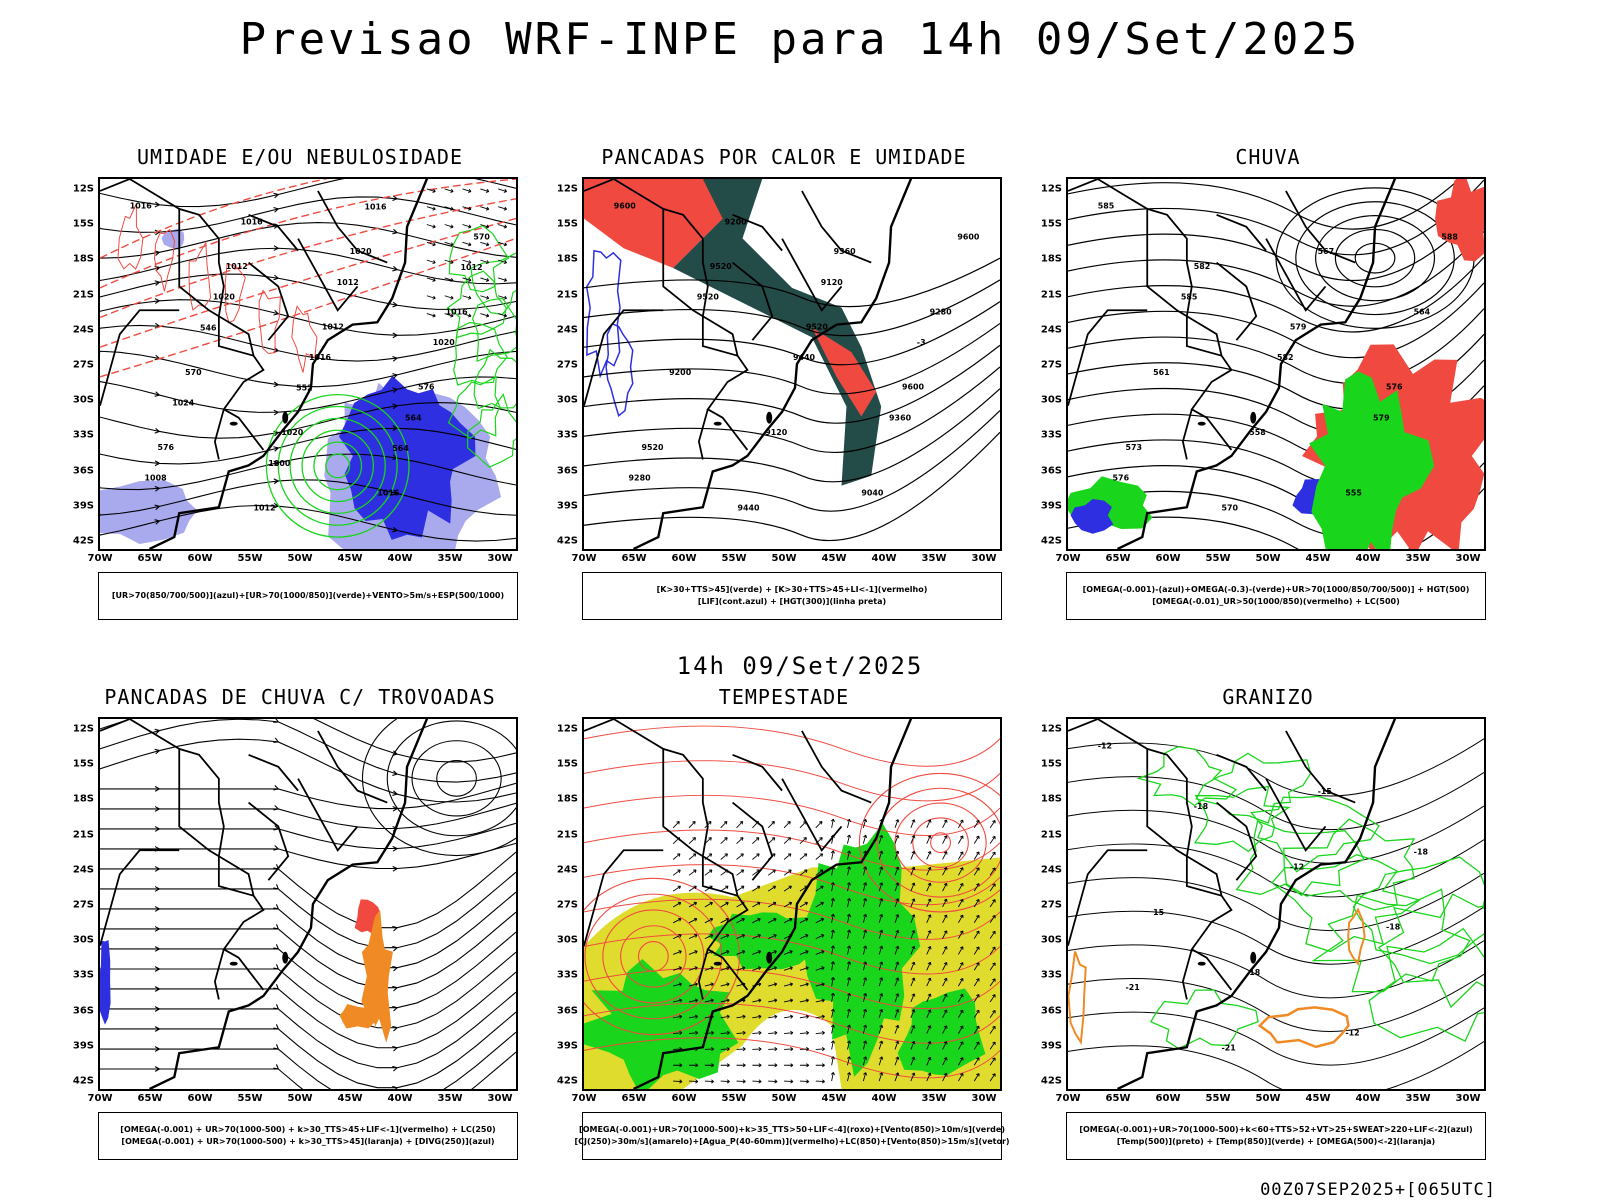 This screenshot has width=1600, height=1200. What do you see at coordinates (1106, 206) in the screenshot?
I see `contour-label: 585` at bounding box center [1106, 206].